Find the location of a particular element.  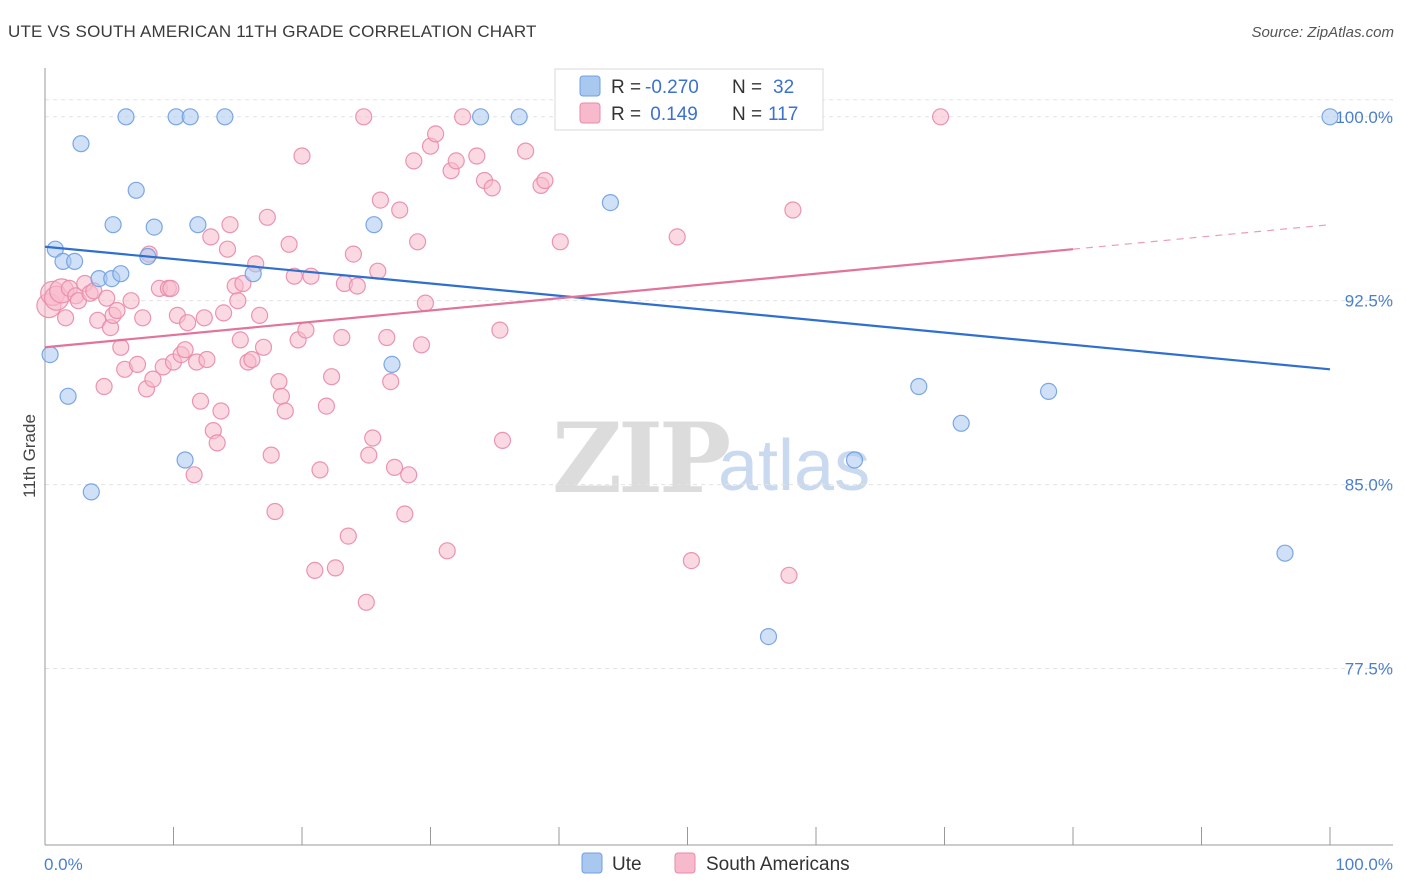

bottom-legend-label-ute: Ute is located at coordinates (627, 864).